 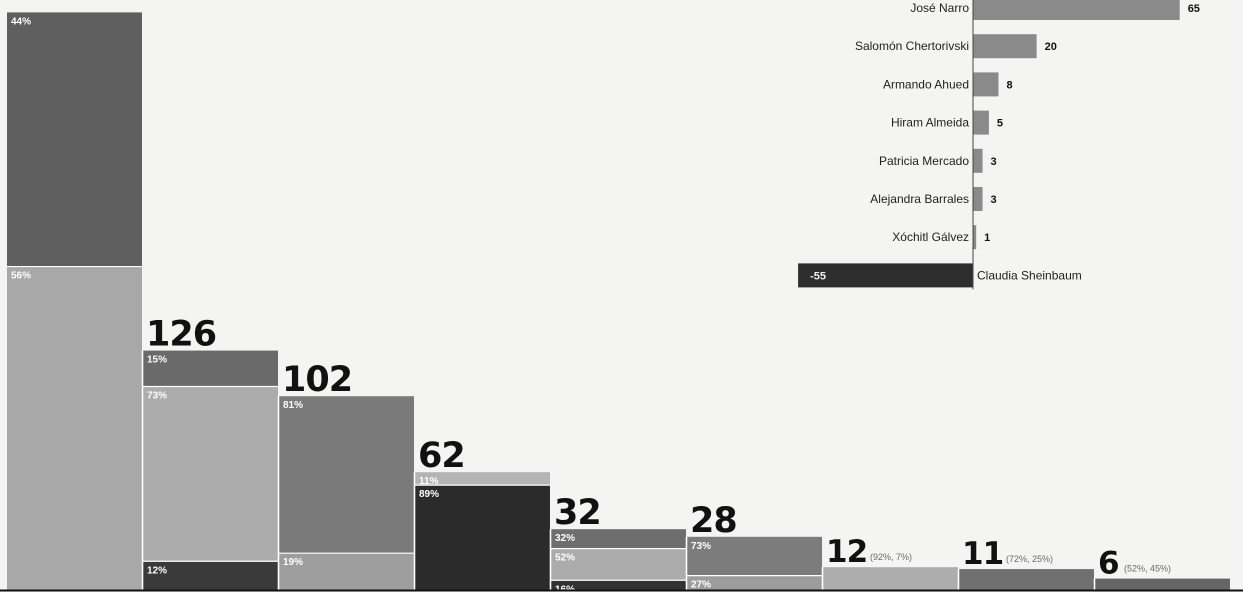 I want to click on inset-value-label: 65, so click(x=1194, y=9).